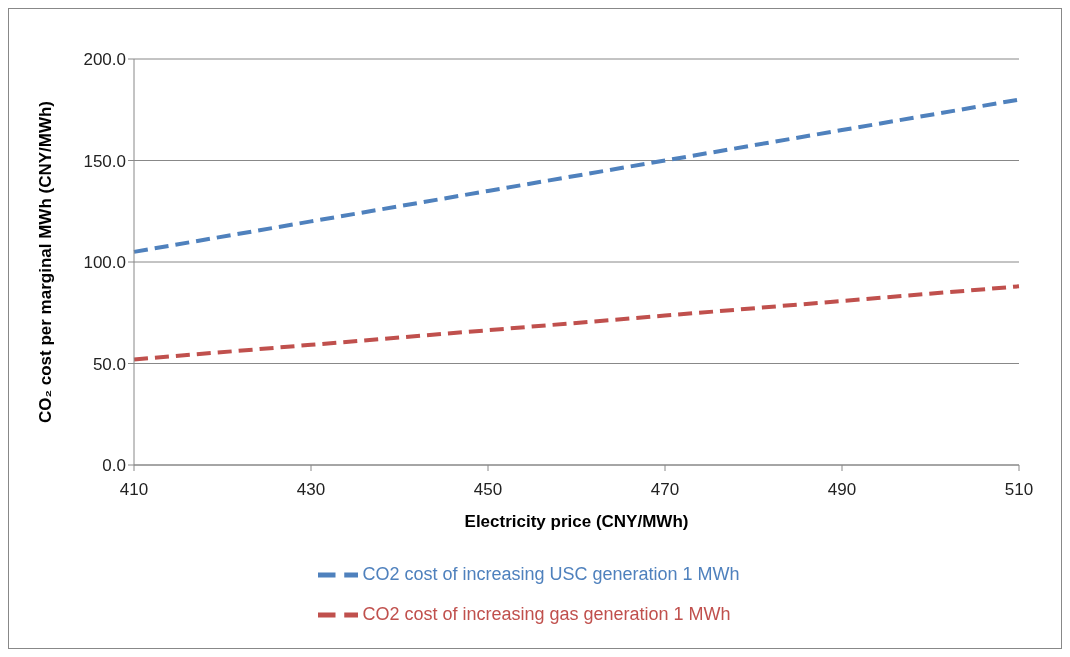 The height and width of the screenshot is (657, 1070). What do you see at coordinates (842, 490) in the screenshot?
I see `x-tick-label: 490` at bounding box center [842, 490].